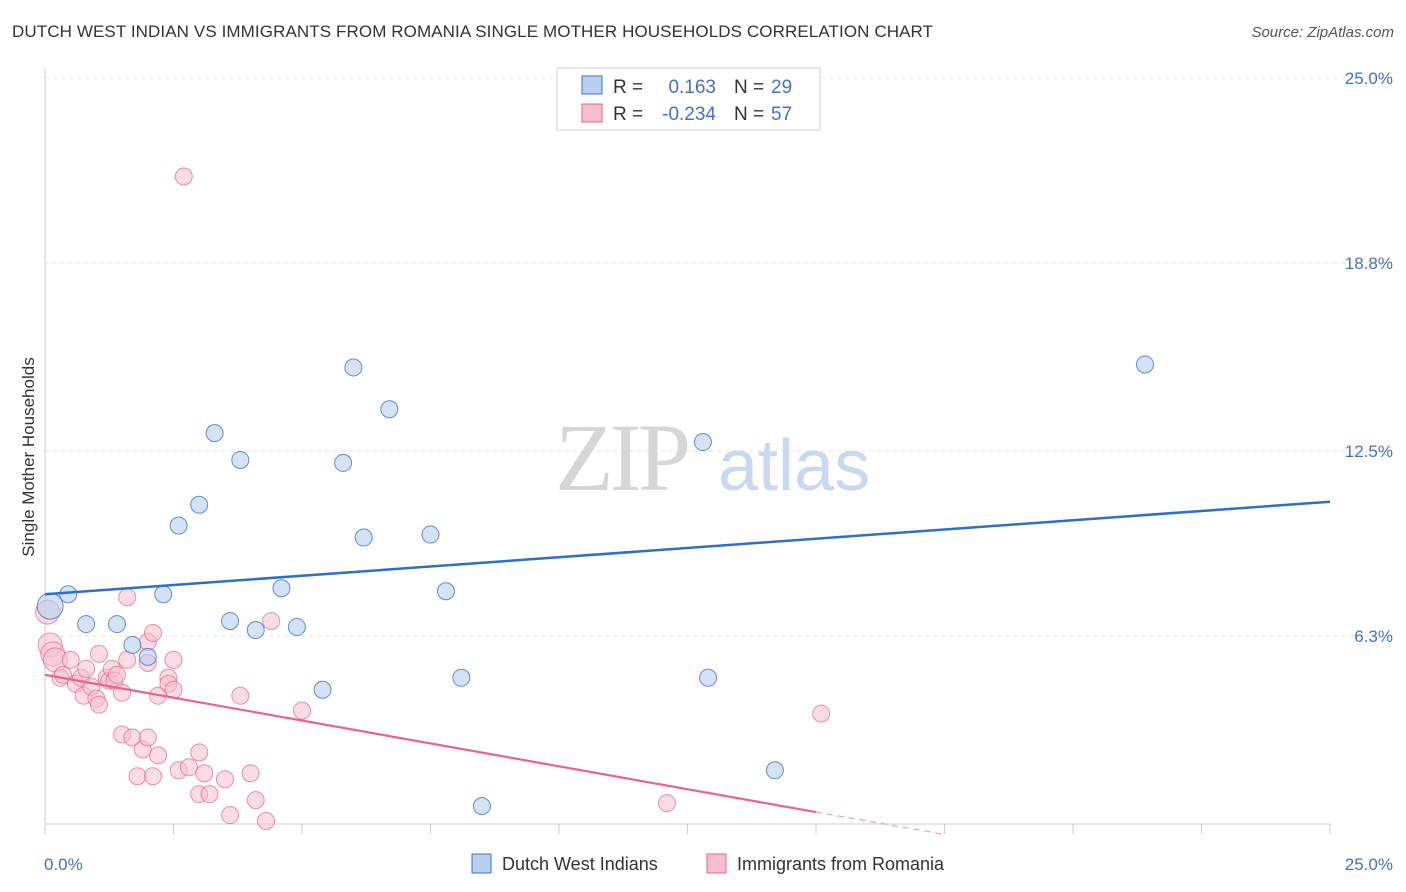 This screenshot has height=892, width=1406. I want to click on legend-r-label-1: R =, so click(628, 87).